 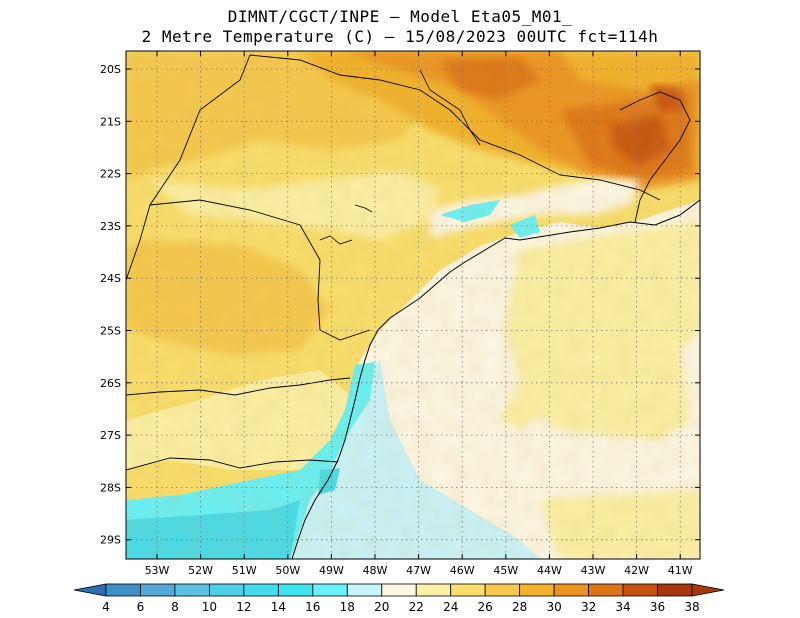 I want to click on longitude-labels: 53W 52W 51W 50W 49W 48W 47W 46W 45W 44W 43W 42W 41W, so click(x=419, y=570).